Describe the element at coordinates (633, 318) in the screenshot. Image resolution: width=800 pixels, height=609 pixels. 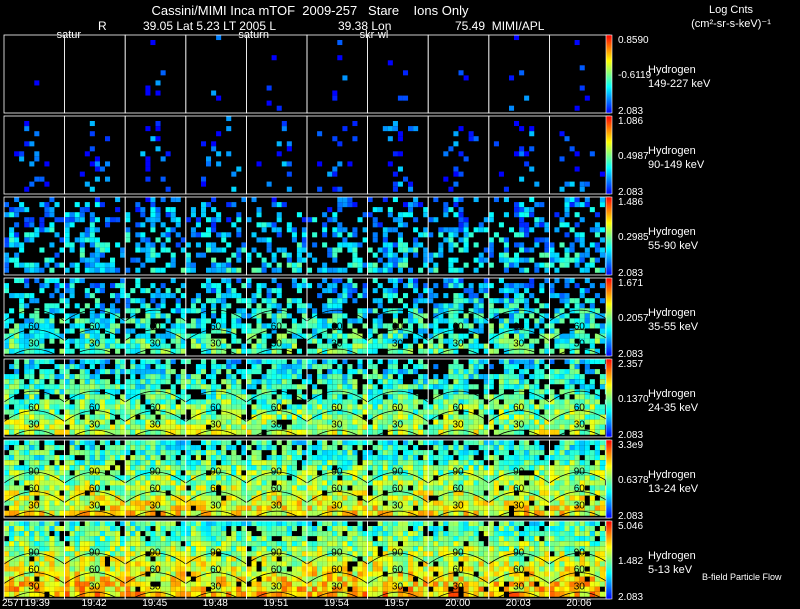
I see `colorbar-mid: 0.2057` at that location.